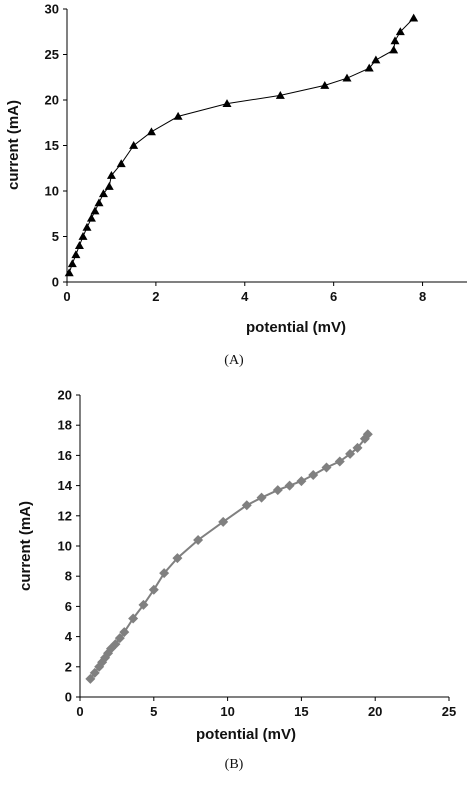 Image resolution: width=474 pixels, height=798 pixels. What do you see at coordinates (79, 711) in the screenshot?
I see `chart-b-x-tick-label: 0` at bounding box center [79, 711].